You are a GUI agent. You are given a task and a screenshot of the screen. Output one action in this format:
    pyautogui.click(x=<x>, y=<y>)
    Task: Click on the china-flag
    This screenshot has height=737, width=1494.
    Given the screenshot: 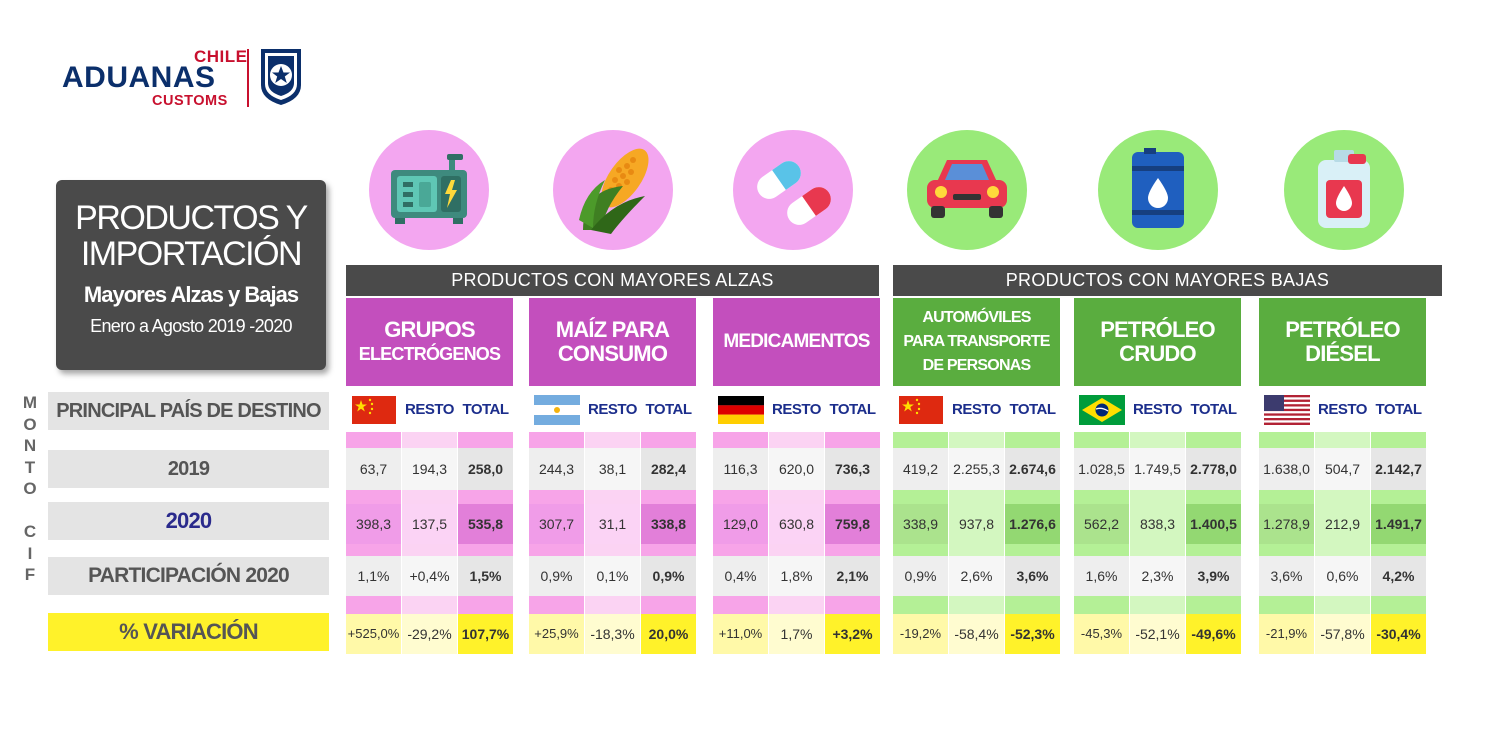 What is the action you would take?
    pyautogui.click(x=373, y=410)
    